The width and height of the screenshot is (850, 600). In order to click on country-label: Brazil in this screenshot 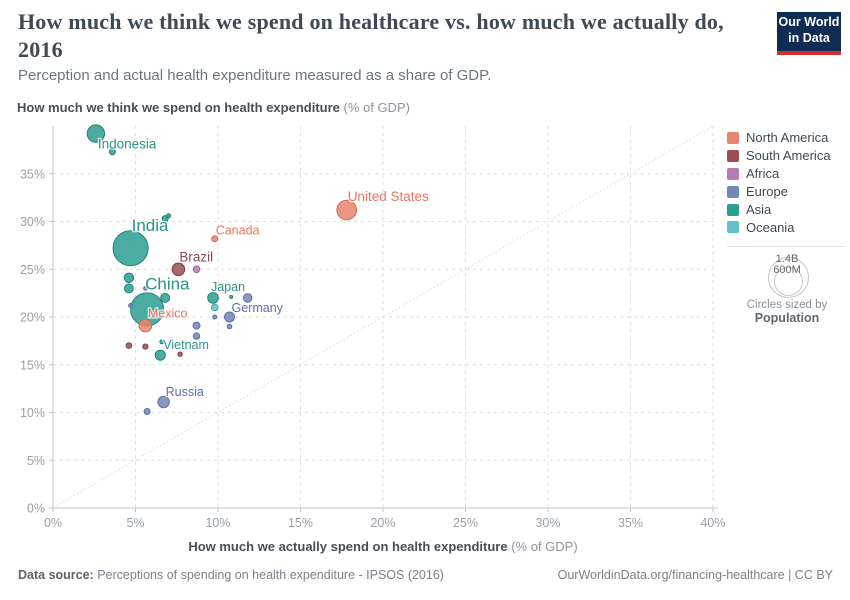, I will do `click(196, 256)`.